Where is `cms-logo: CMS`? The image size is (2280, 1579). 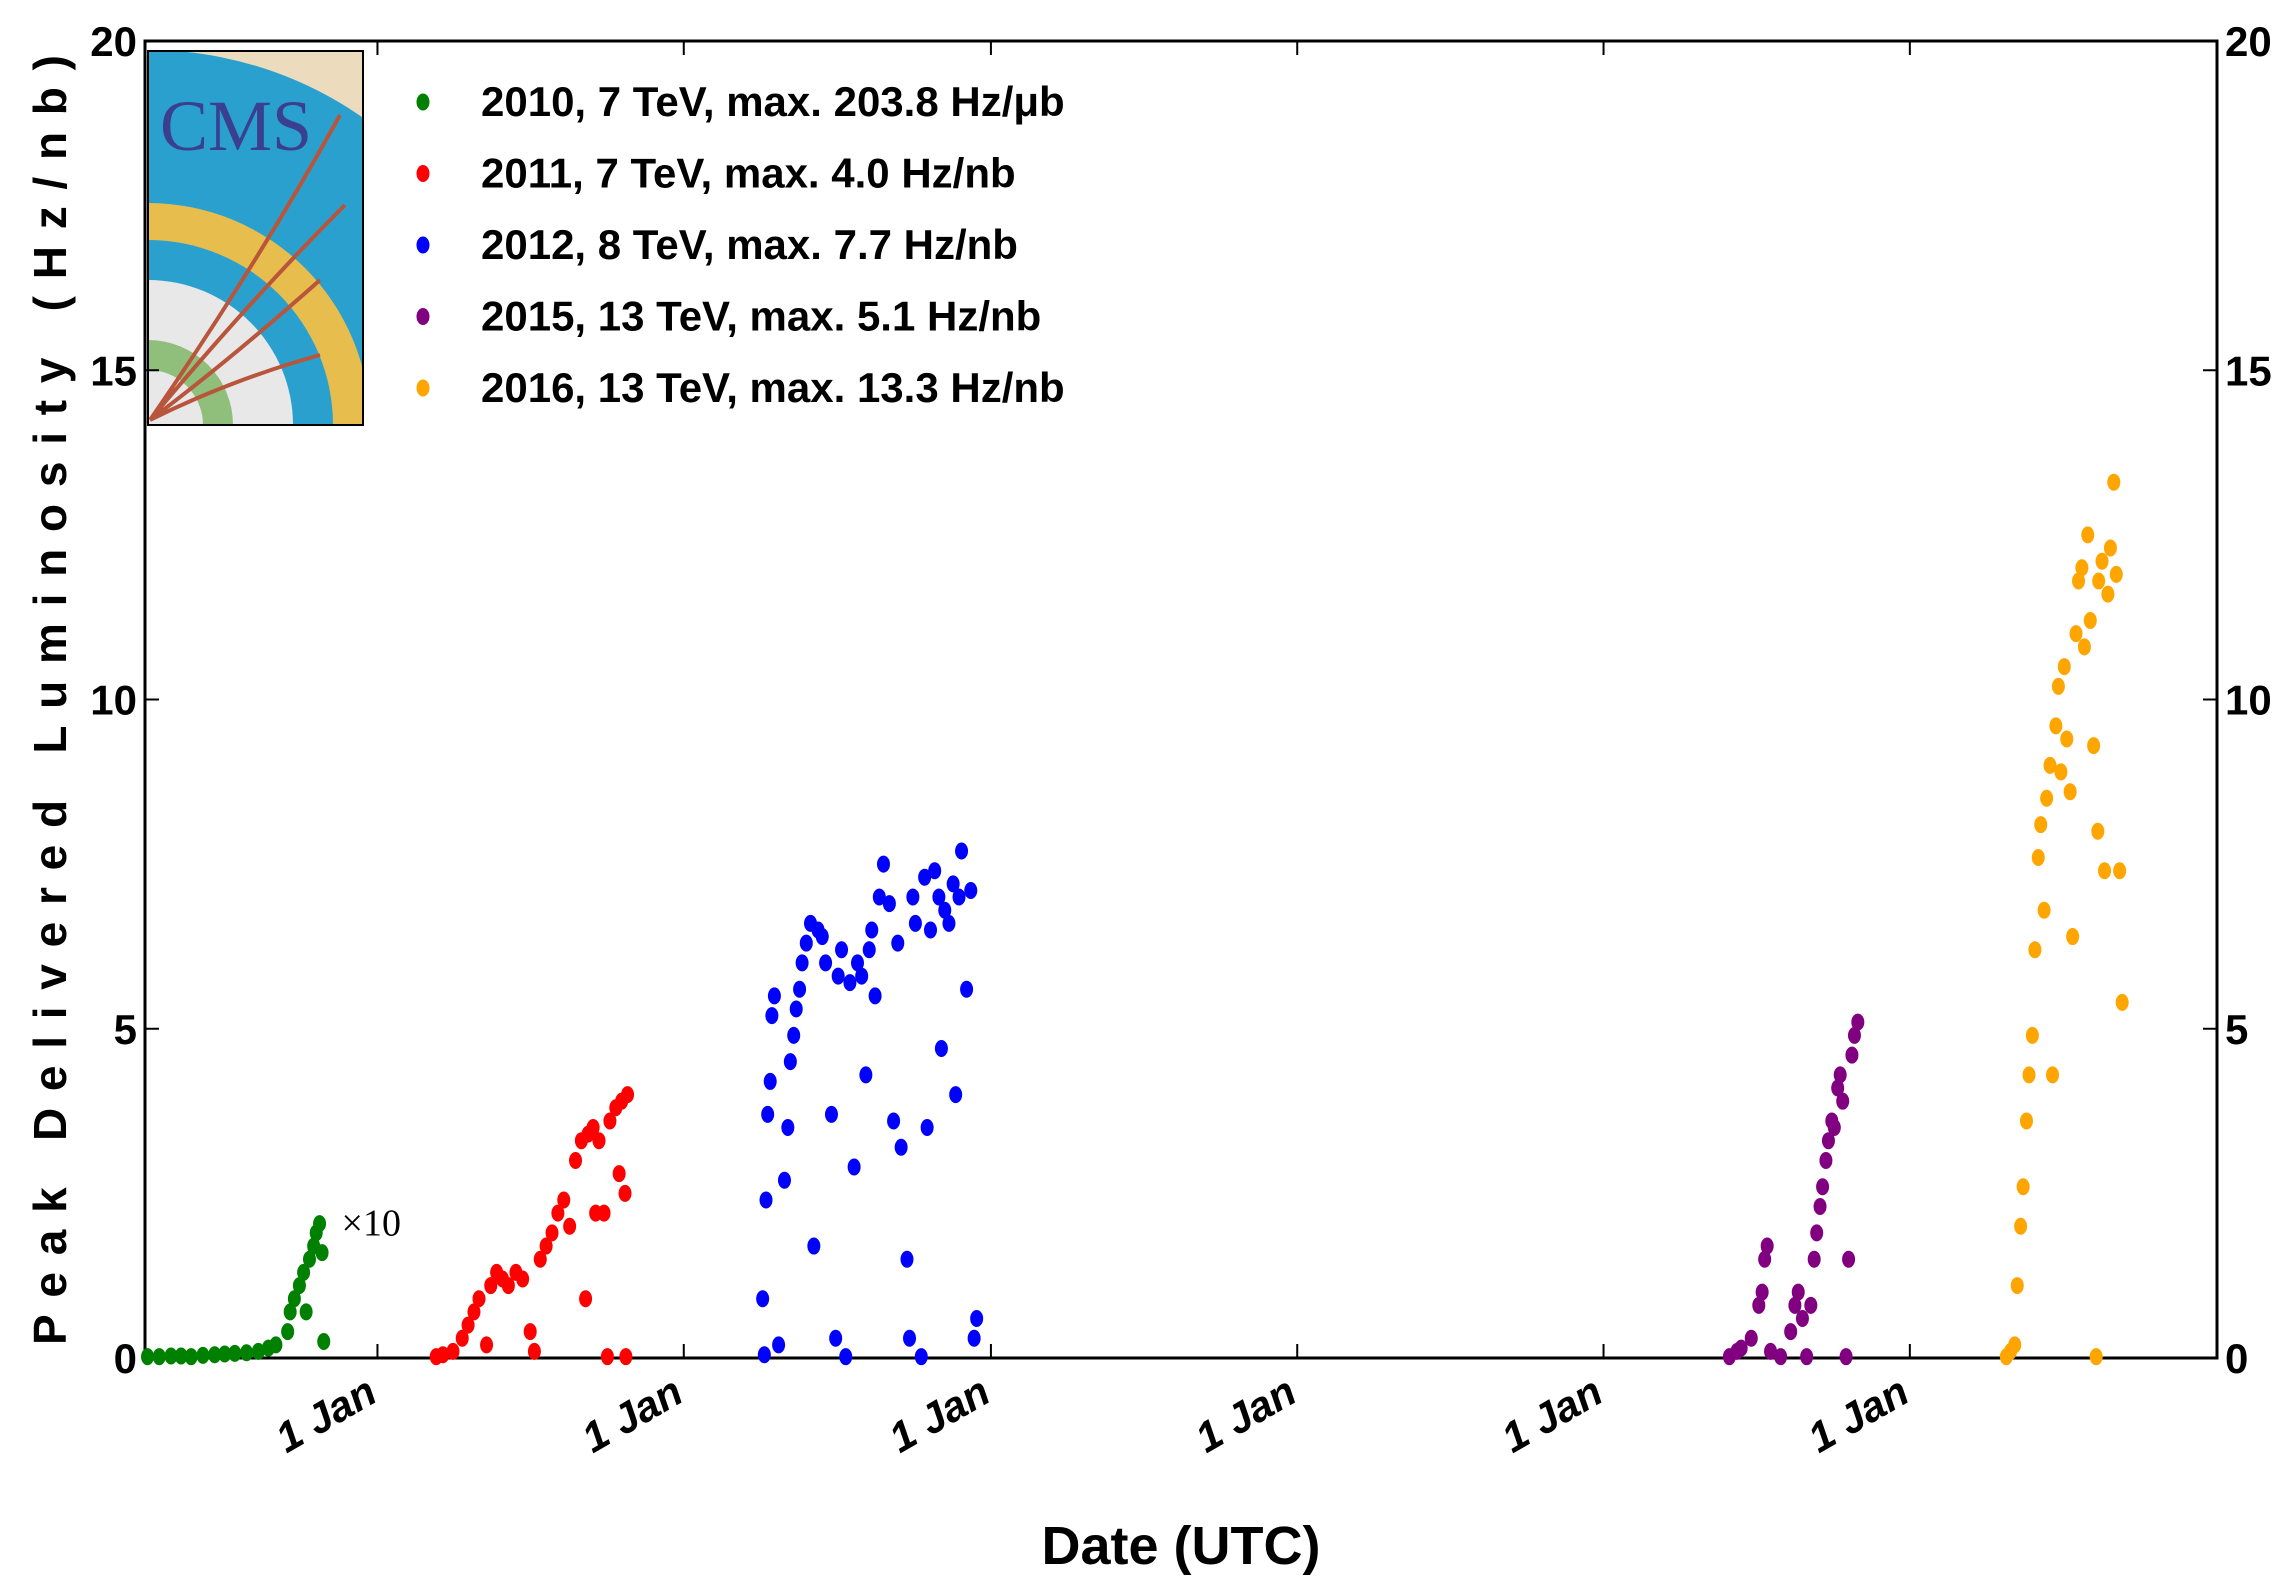 cms-logo: CMS is located at coordinates (255, 238).